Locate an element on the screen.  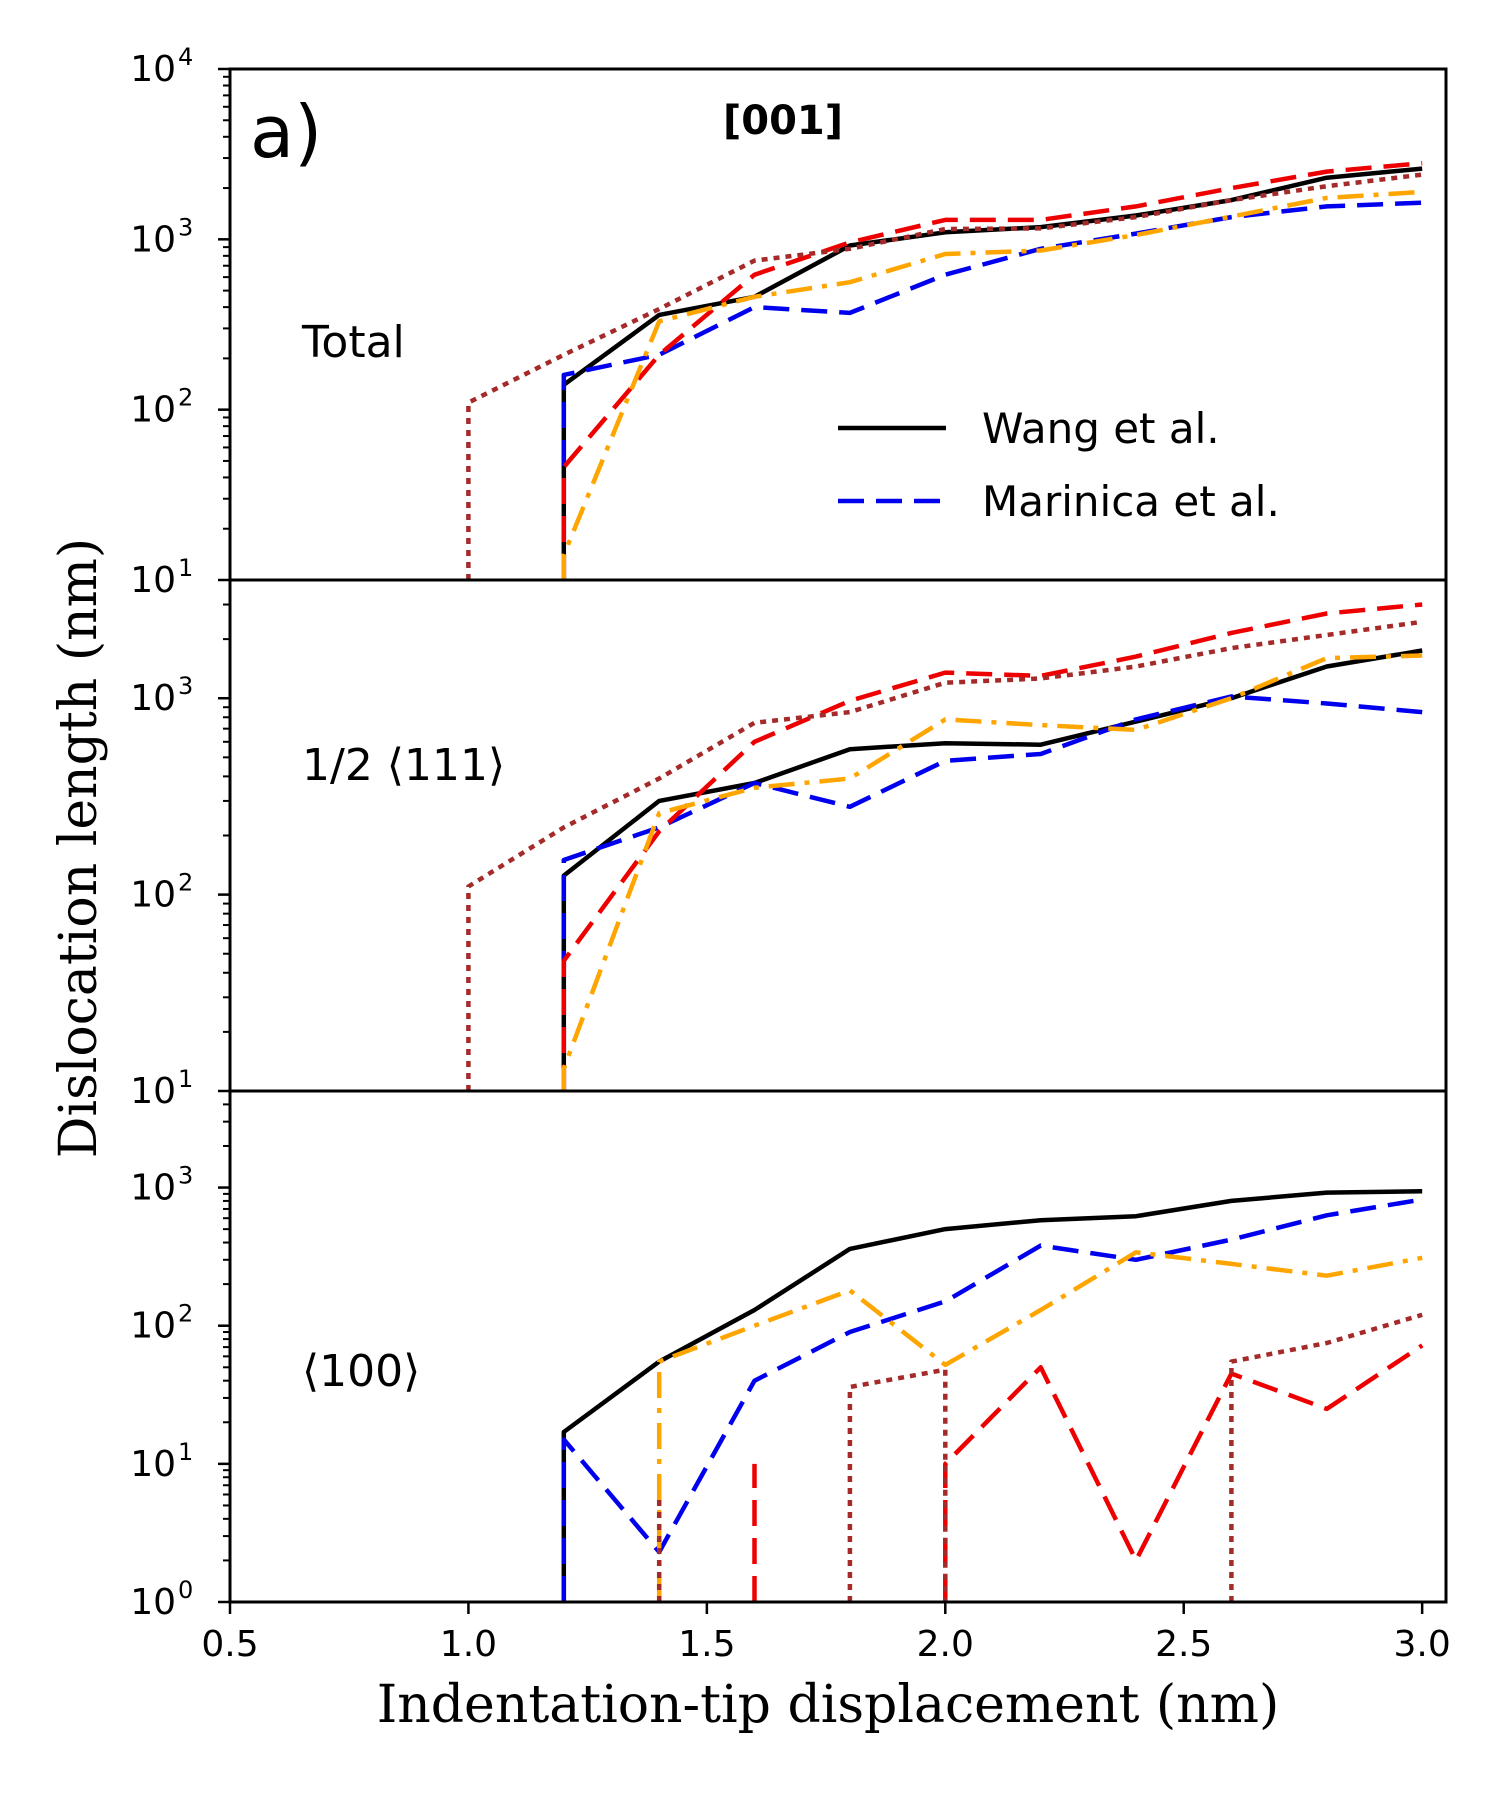
panel-0-series is located at coordinates (944, 370).